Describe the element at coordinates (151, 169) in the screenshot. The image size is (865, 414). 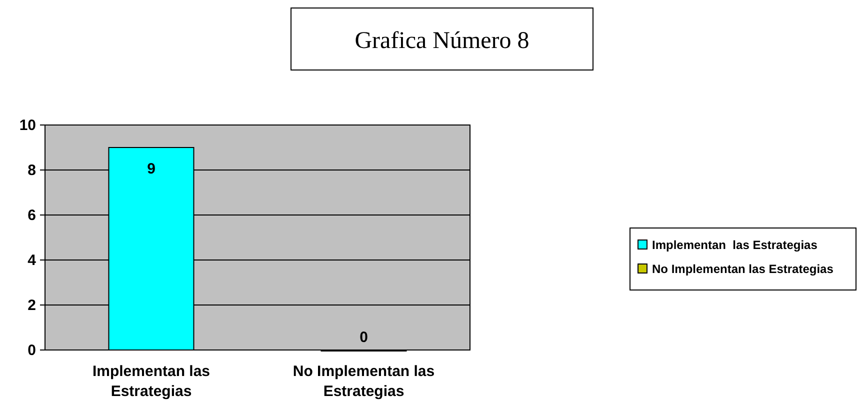
I see `data-label: 9` at that location.